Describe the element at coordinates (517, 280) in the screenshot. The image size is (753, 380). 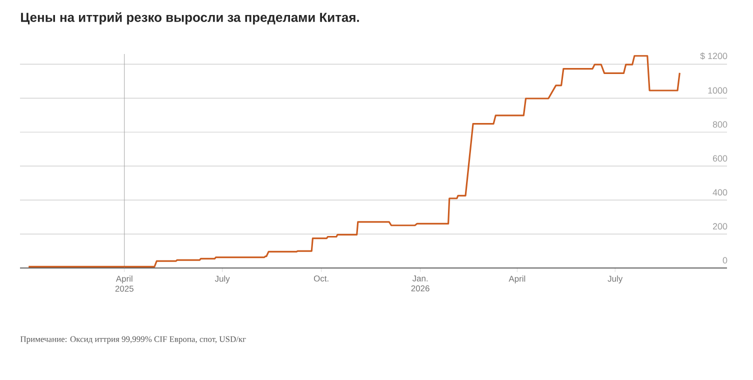
I see `x-tick-label: April` at that location.